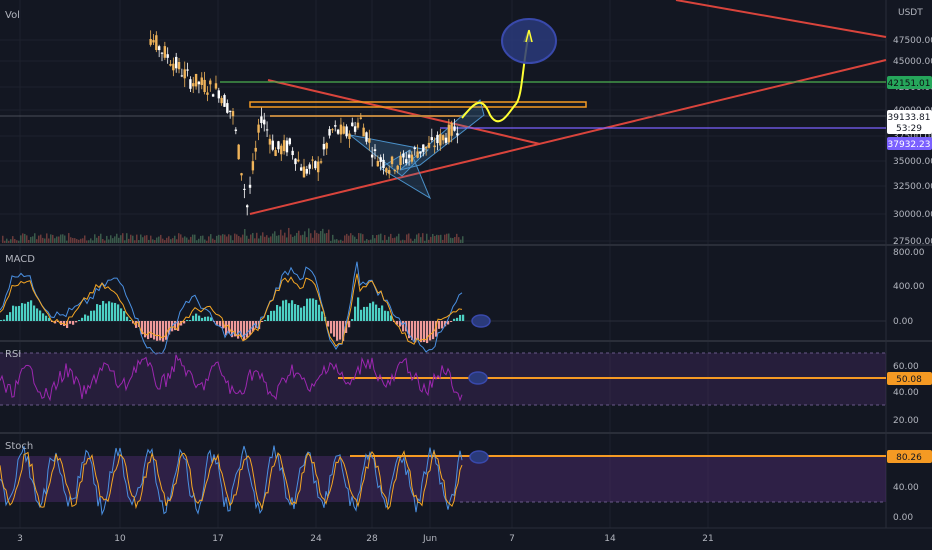 The width and height of the screenshot is (932, 550). Describe the element at coordinates (231, 480) in the screenshot. I see `stoch-d-line` at that location.